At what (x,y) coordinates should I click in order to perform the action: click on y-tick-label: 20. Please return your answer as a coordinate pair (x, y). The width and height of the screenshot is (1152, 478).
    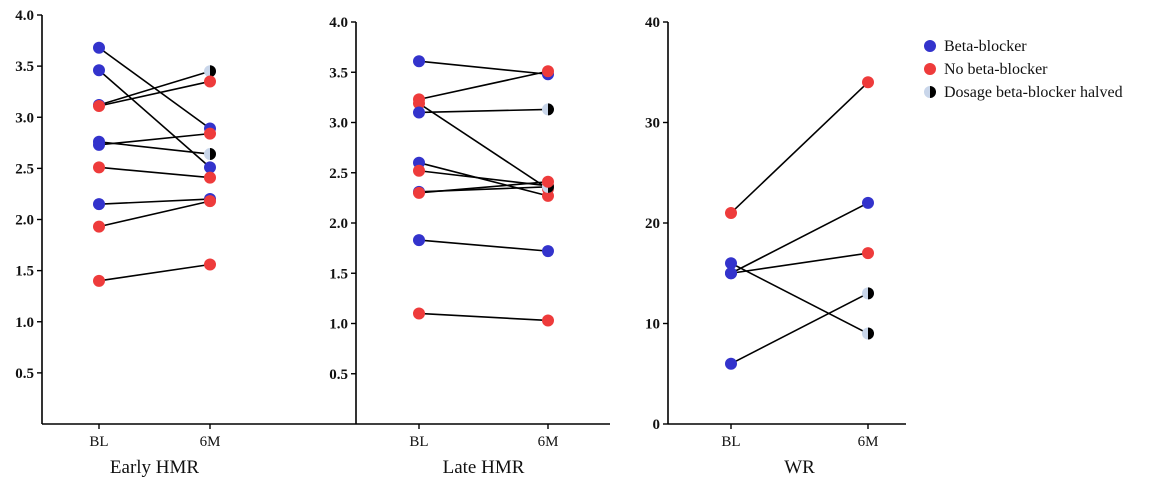
    Looking at the image, I should click on (652, 224).